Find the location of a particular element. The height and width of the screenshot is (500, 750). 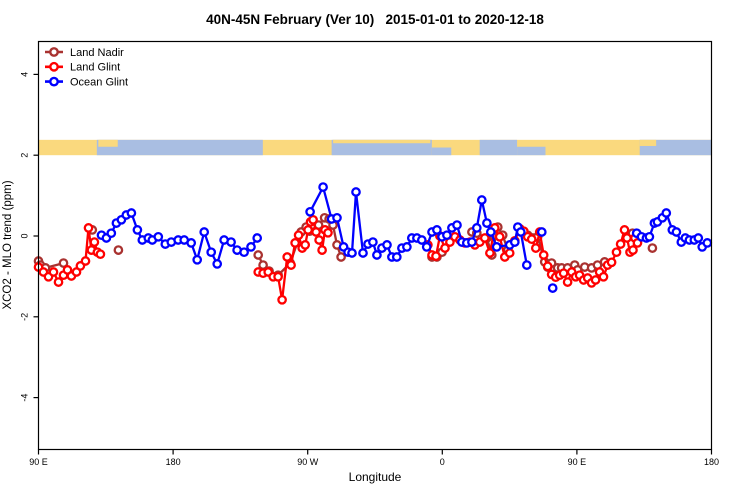

x-axis: 90 E 180 90 W 0 90 E 180 is located at coordinates (374, 458).